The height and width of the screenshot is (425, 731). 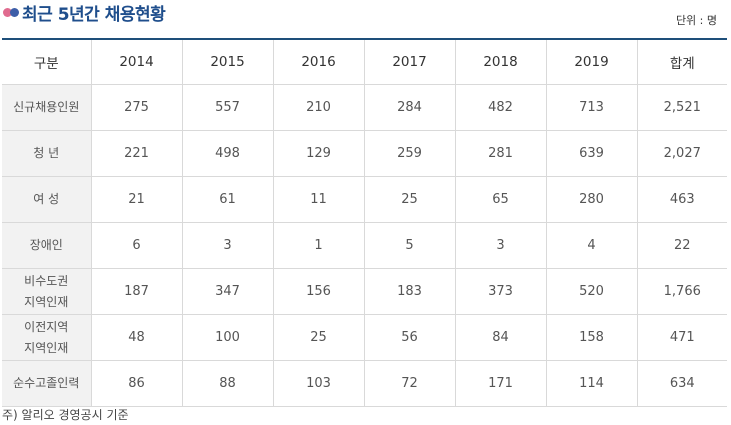 I want to click on table-cell: 61, so click(x=228, y=199).